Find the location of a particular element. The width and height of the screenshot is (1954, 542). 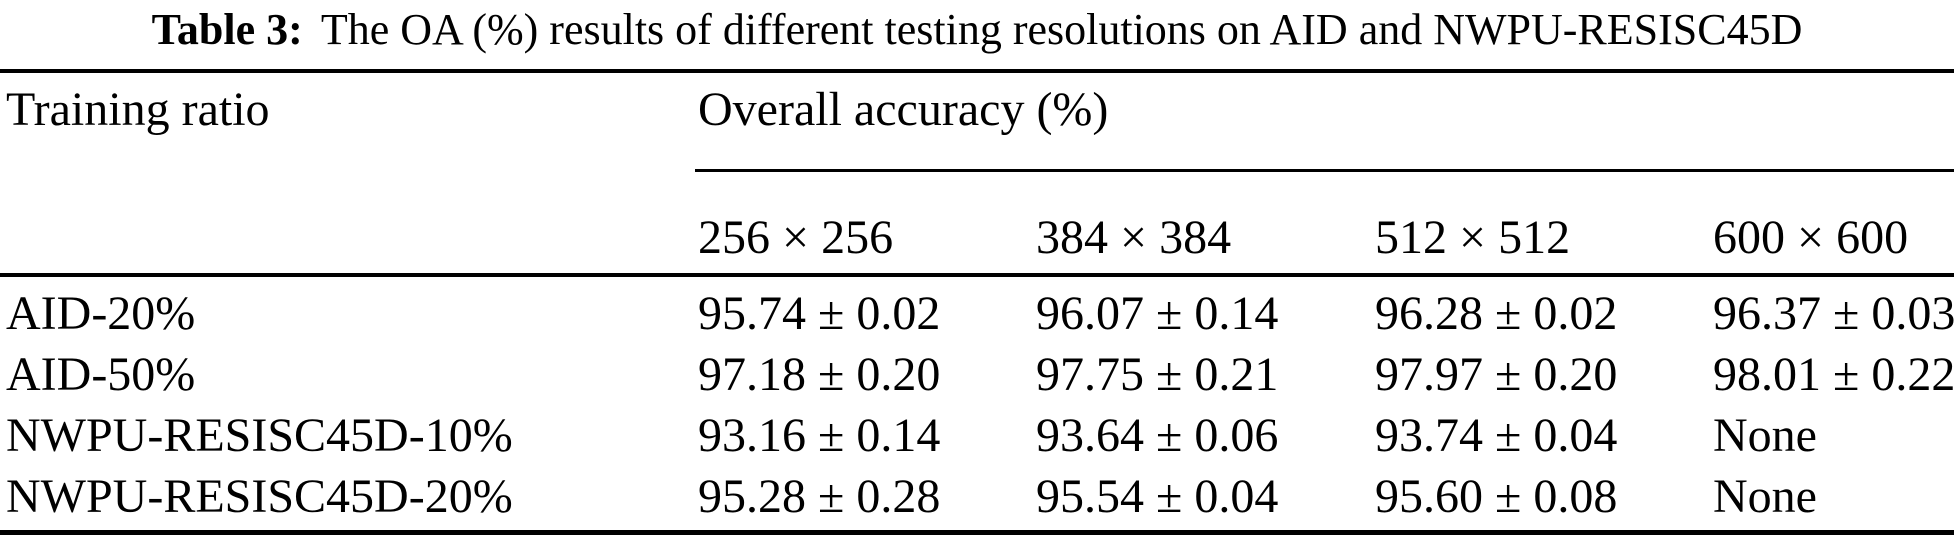

cell-aid-20-600: 96.37 ± 0.03 is located at coordinates (1833, 313).